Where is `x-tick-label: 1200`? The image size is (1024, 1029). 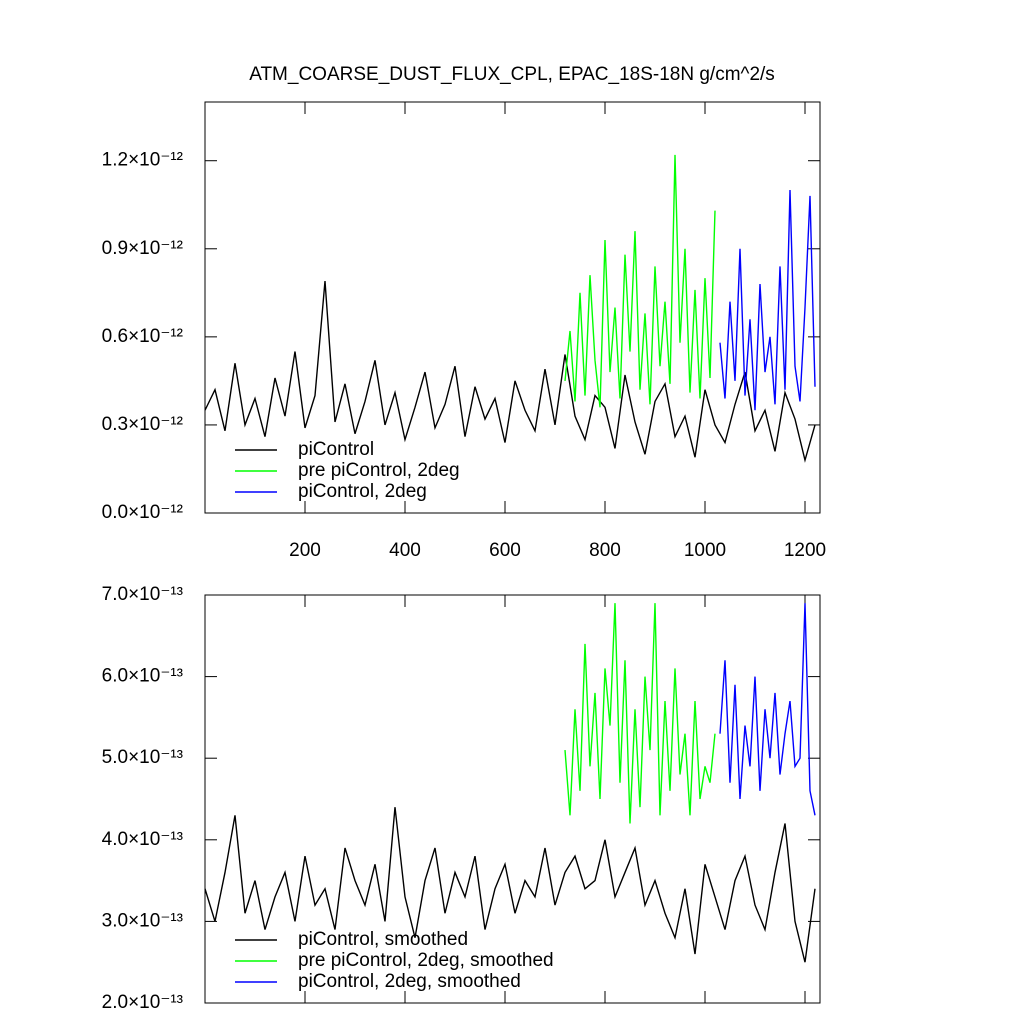 x-tick-label: 1200 is located at coordinates (805, 550).